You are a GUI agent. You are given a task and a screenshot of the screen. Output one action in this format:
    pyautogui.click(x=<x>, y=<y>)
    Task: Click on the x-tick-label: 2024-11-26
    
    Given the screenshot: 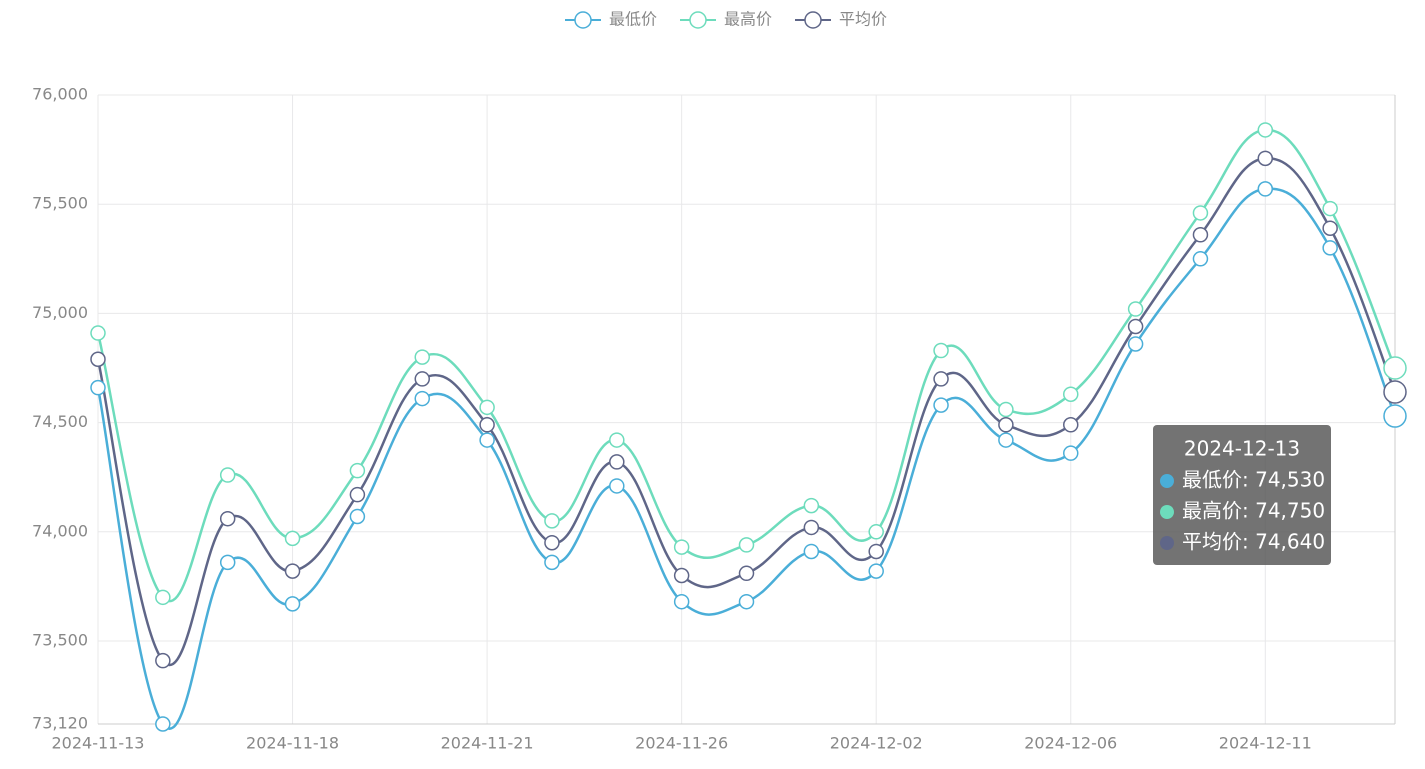 What is the action you would take?
    pyautogui.click(x=681, y=743)
    